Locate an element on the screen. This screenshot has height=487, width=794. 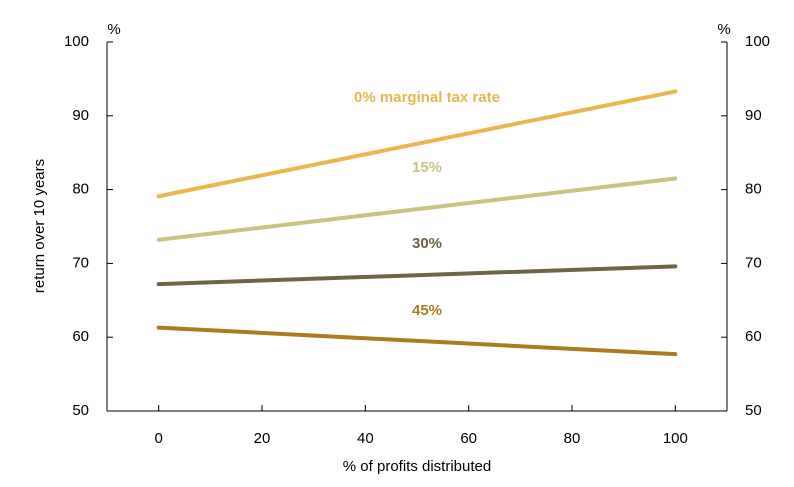
x-tick-label: 60 is located at coordinates (468, 438).